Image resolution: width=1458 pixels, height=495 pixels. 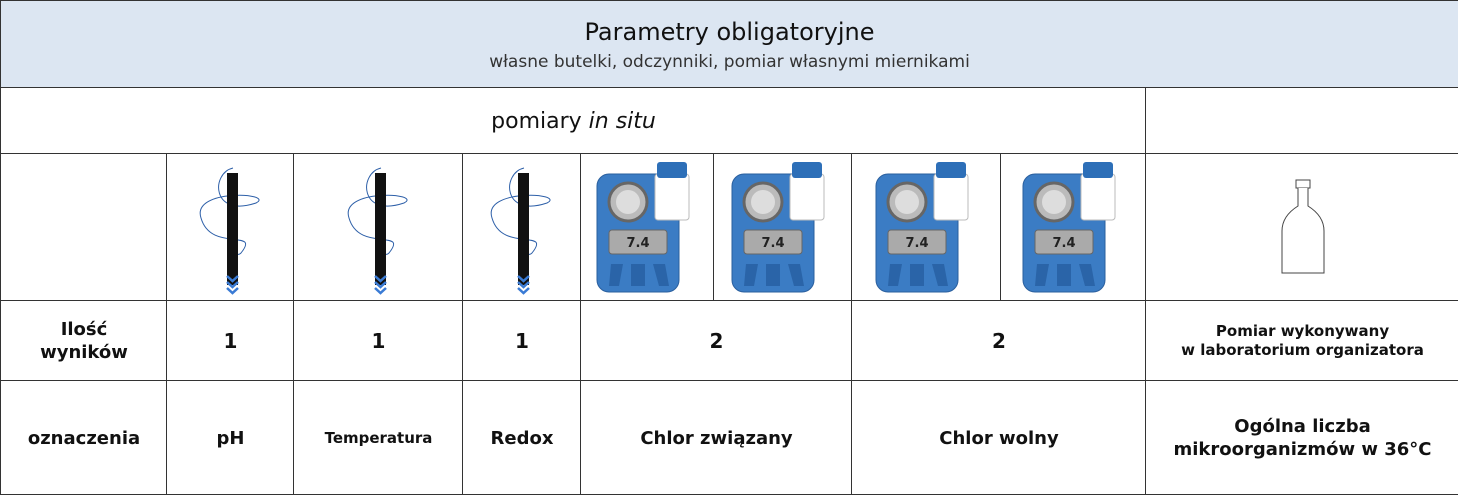 What do you see at coordinates (230, 437) in the screenshot?
I see `table-cell: pH` at bounding box center [230, 437].